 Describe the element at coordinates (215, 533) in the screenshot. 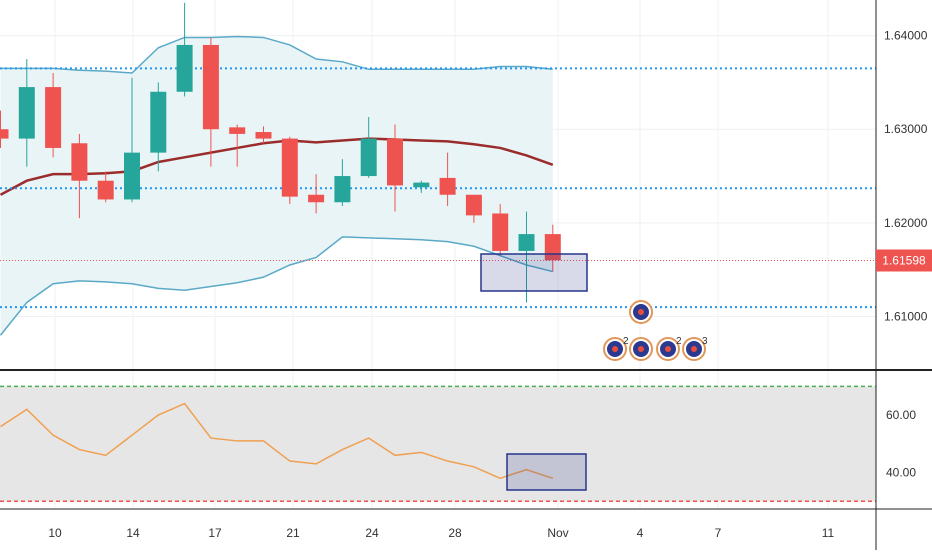

I see `time-axis-label: 17` at that location.